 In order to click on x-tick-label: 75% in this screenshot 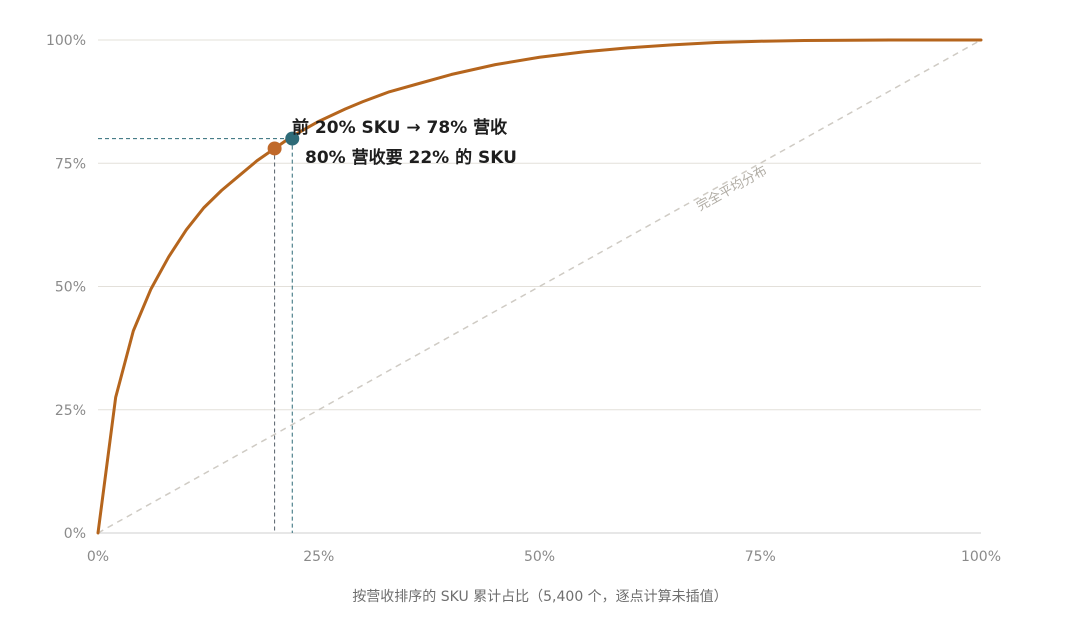, I will do `click(760, 557)`.